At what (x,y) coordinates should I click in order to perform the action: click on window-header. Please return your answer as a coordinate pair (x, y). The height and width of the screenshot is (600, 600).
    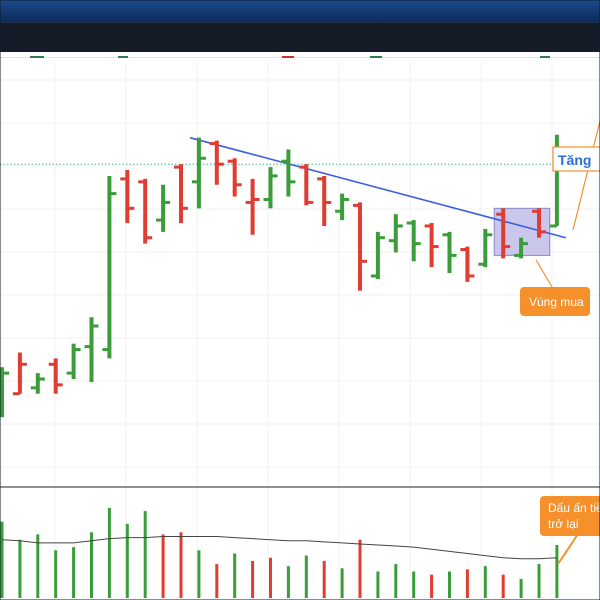
    Looking at the image, I should click on (300, 11).